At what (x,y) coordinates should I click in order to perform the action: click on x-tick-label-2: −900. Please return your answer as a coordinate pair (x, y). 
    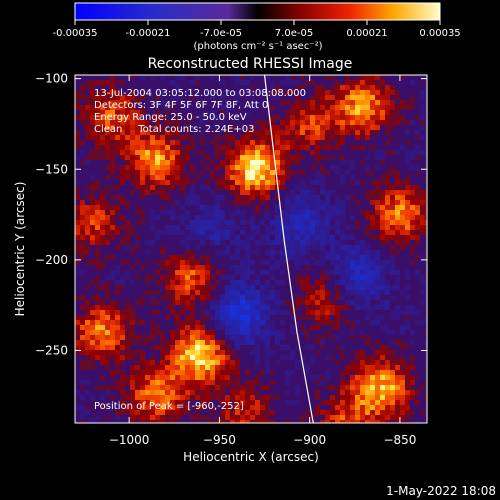
    Looking at the image, I should click on (309, 440).